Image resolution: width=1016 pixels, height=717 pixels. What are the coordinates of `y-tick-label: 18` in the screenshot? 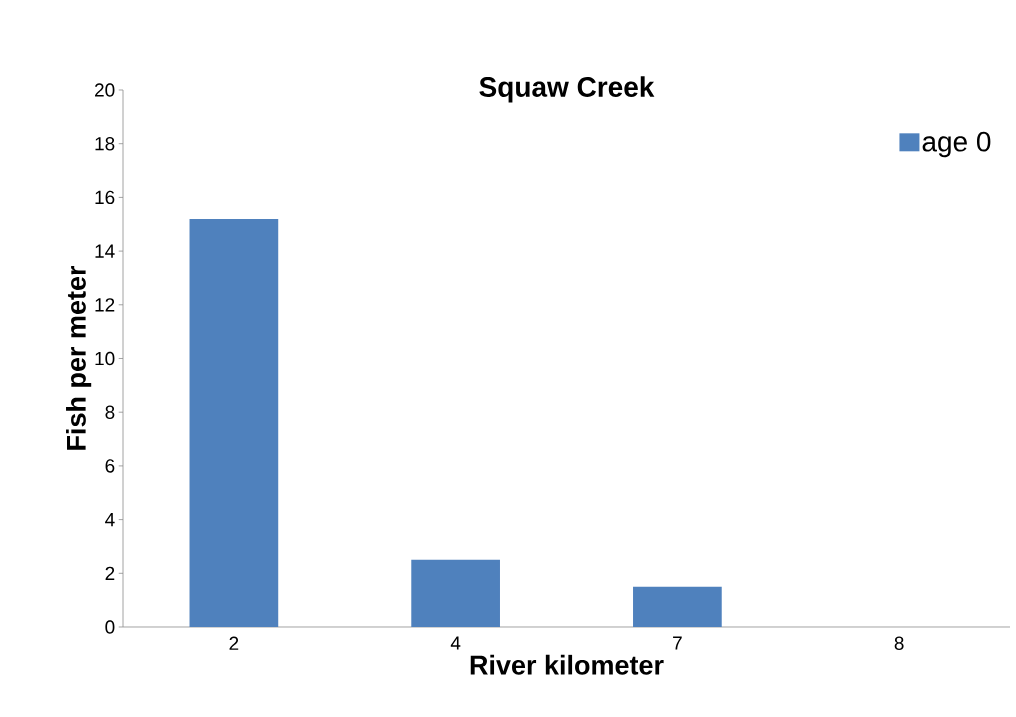 It's located at (105, 143).